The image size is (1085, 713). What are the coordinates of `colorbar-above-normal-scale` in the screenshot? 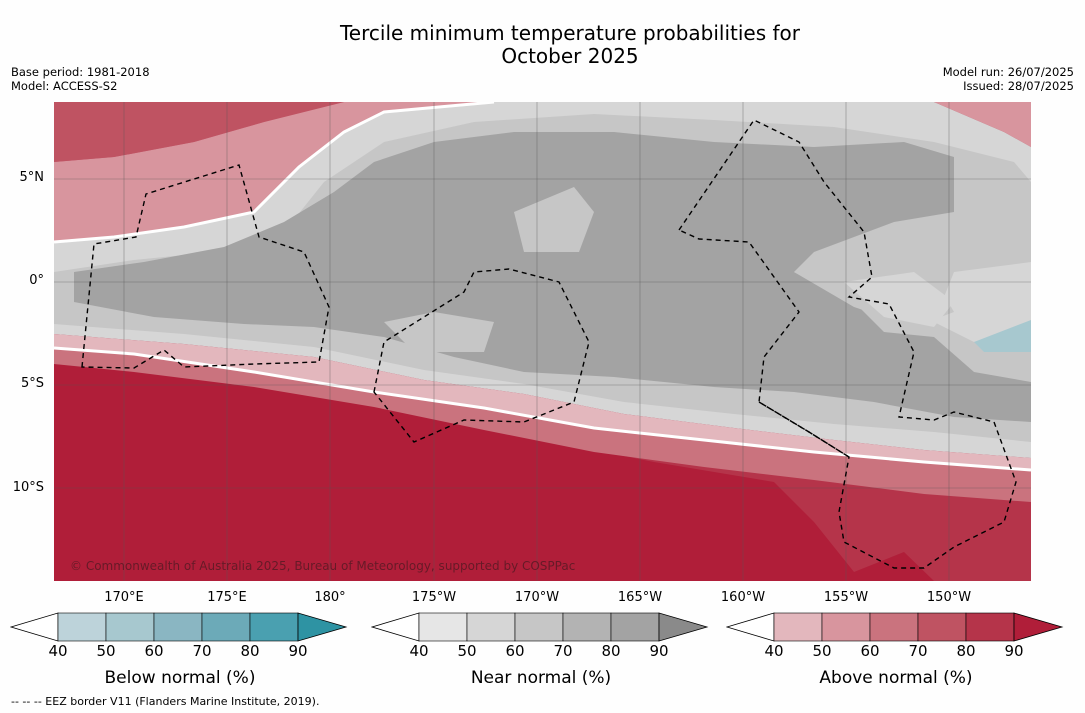 It's located at (895, 627).